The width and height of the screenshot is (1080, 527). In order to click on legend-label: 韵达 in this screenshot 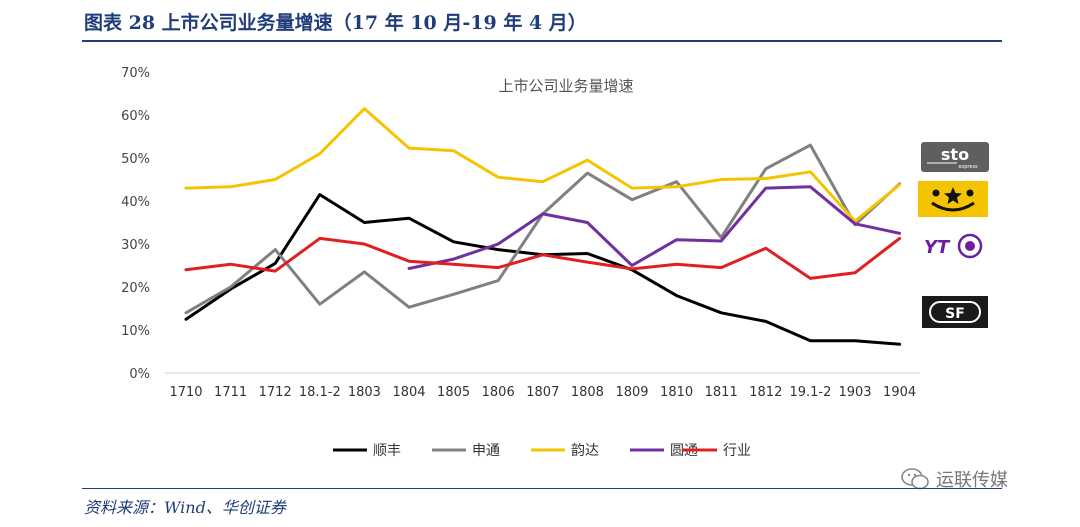, I will do `click(585, 451)`.